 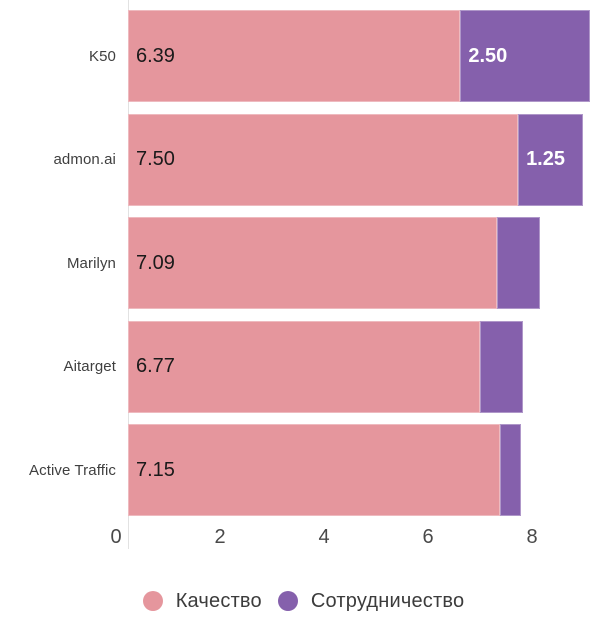 I want to click on category-label: Active Traffic, so click(x=72, y=470).